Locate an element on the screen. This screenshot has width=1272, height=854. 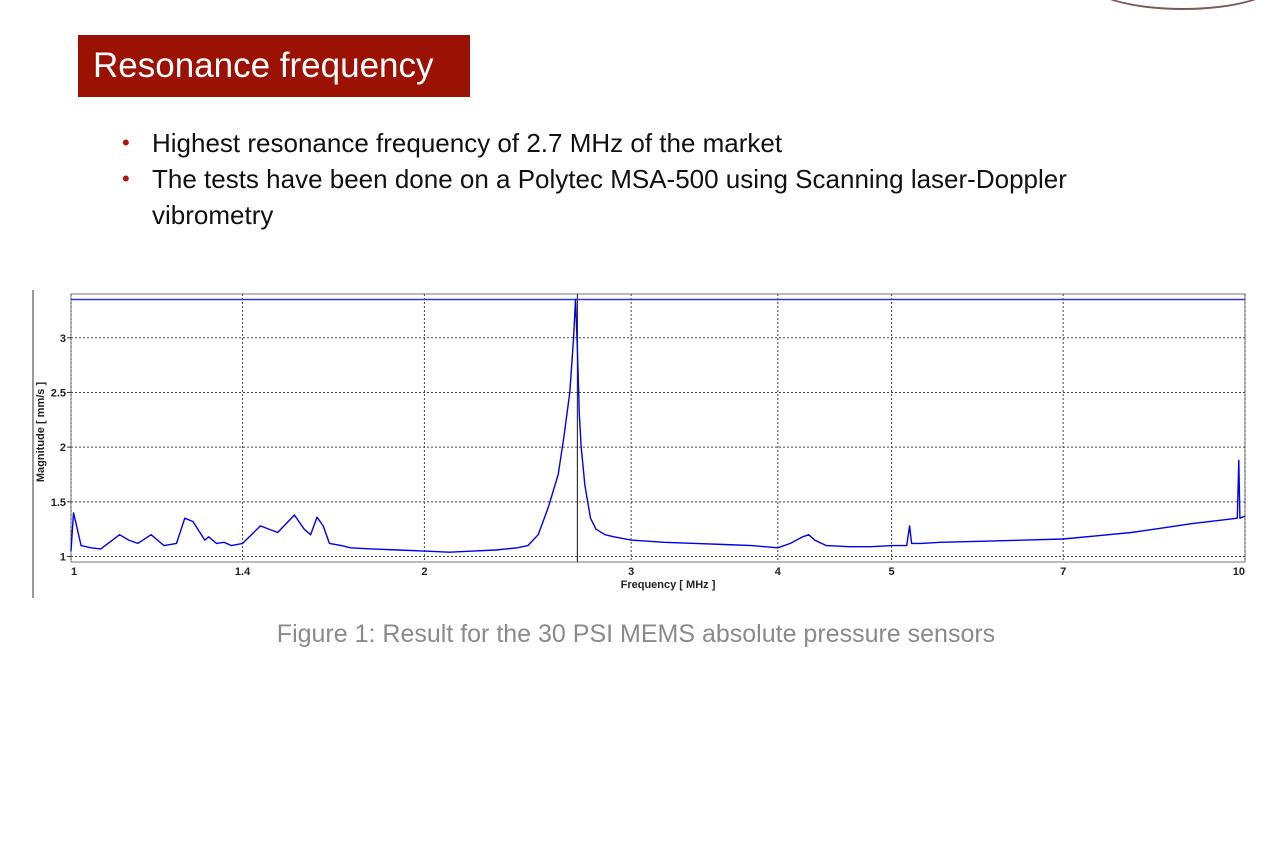
x-tick-label: 1 is located at coordinates (74, 572).